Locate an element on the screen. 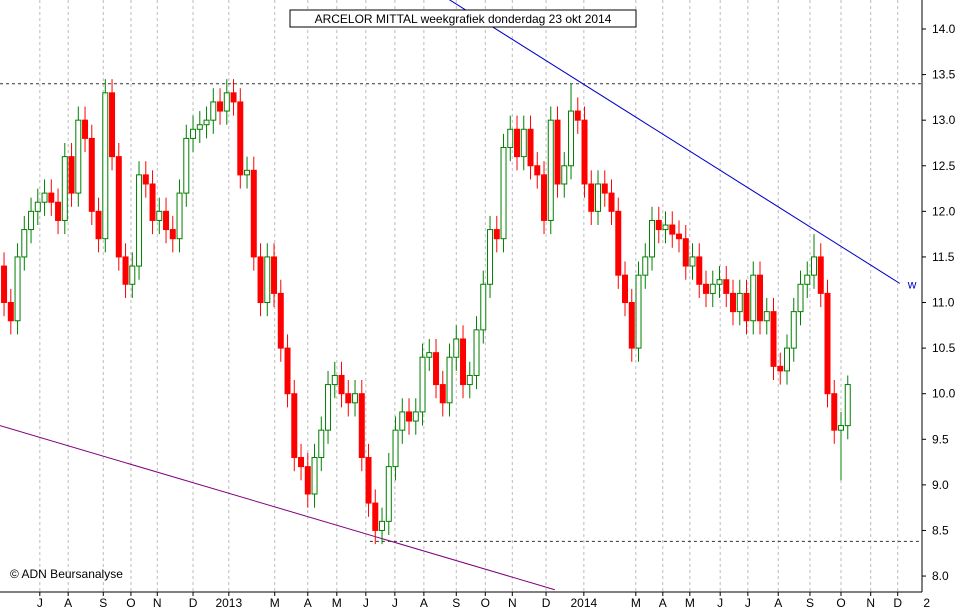  y-tick-label: 8.0 is located at coordinates (940, 576).